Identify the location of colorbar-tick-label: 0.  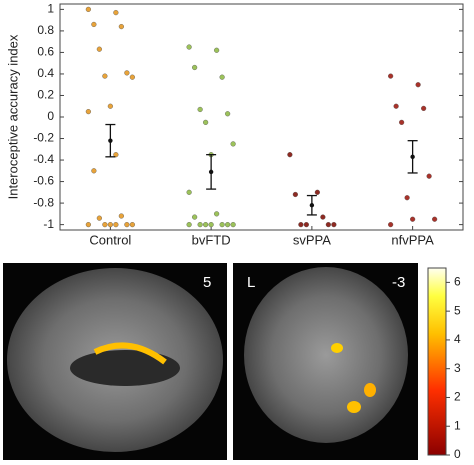
(457, 453).